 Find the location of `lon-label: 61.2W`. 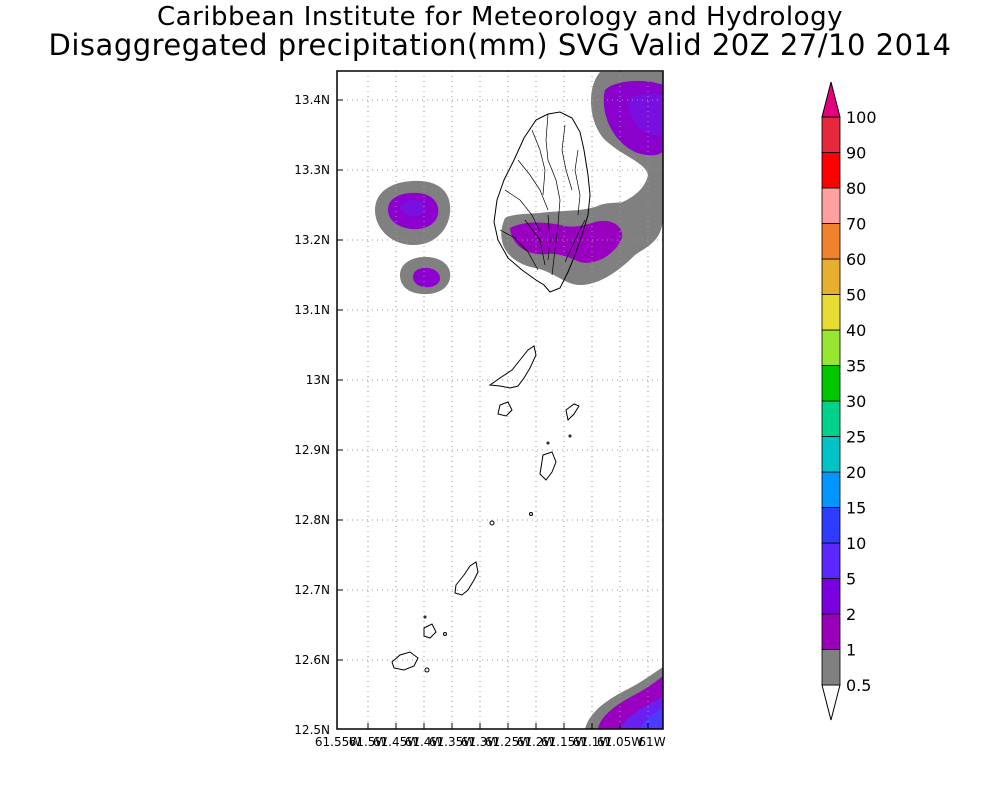

lon-label: 61.2W is located at coordinates (536, 742).